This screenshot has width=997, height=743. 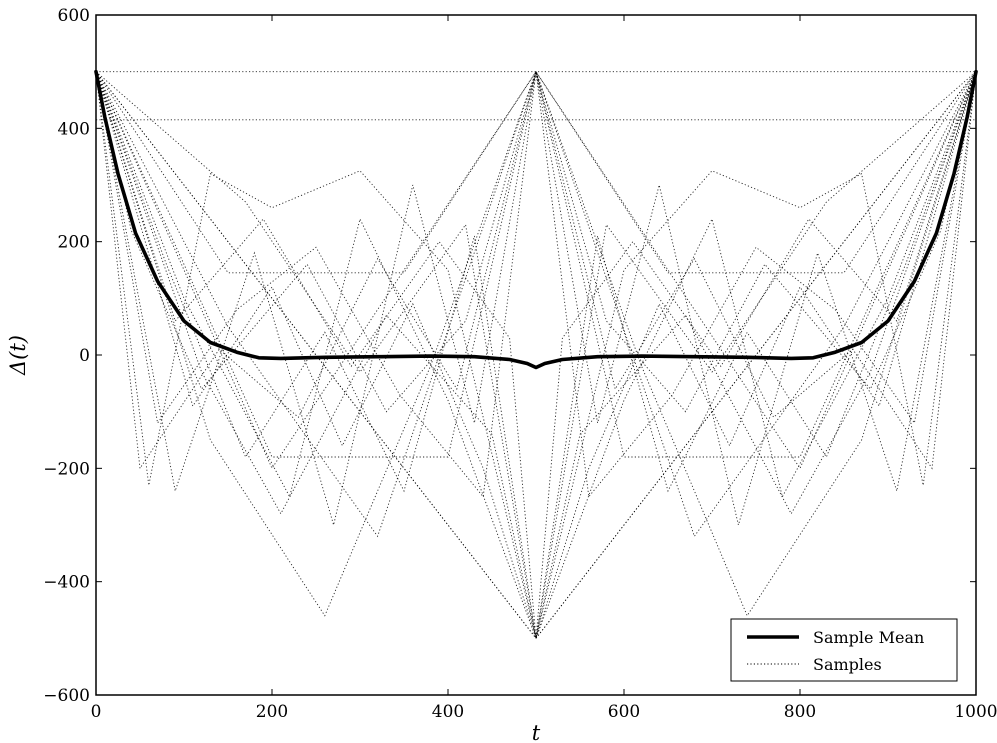 What do you see at coordinates (66, 696) in the screenshot?
I see `y-tick-label: −600` at bounding box center [66, 696].